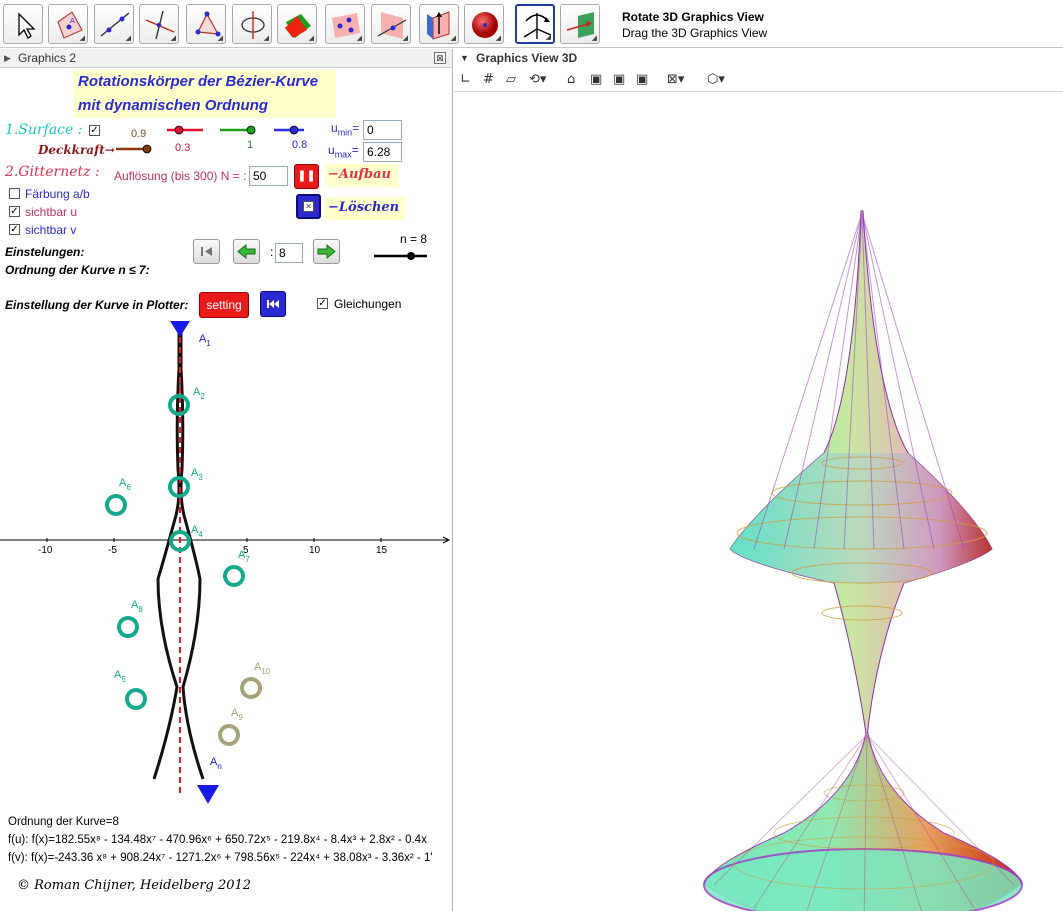 Image resolution: width=1063 pixels, height=911 pixels. I want to click on label-a7: A7, so click(244, 556).